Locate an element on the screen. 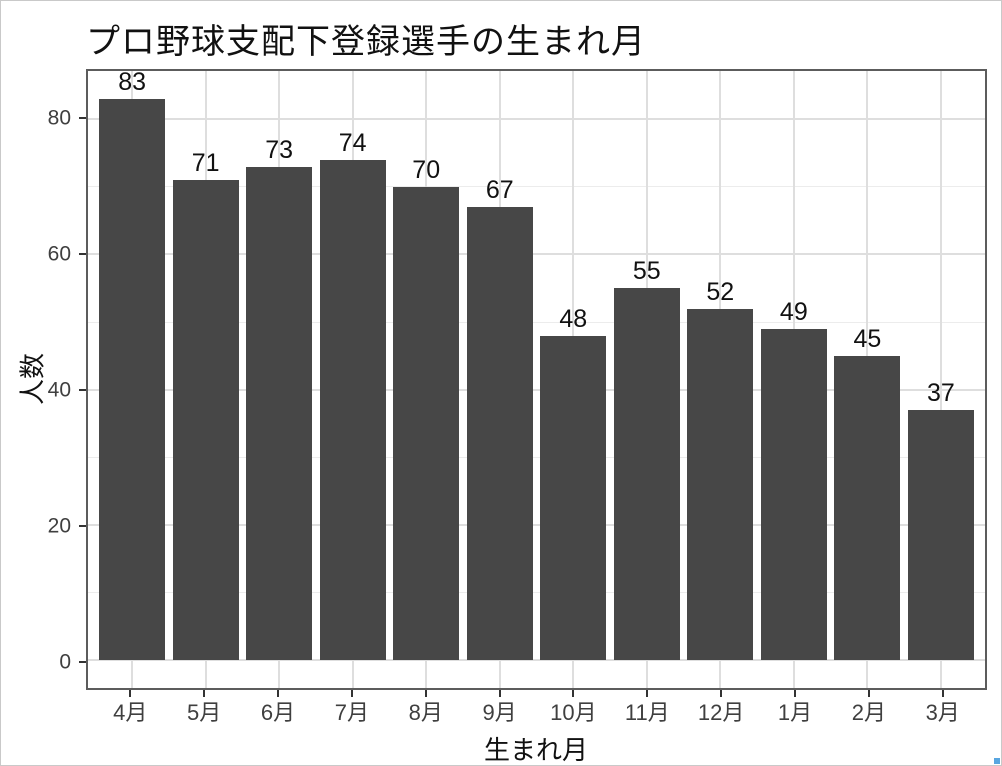  gridline-vertical-major is located at coordinates (940, 379).